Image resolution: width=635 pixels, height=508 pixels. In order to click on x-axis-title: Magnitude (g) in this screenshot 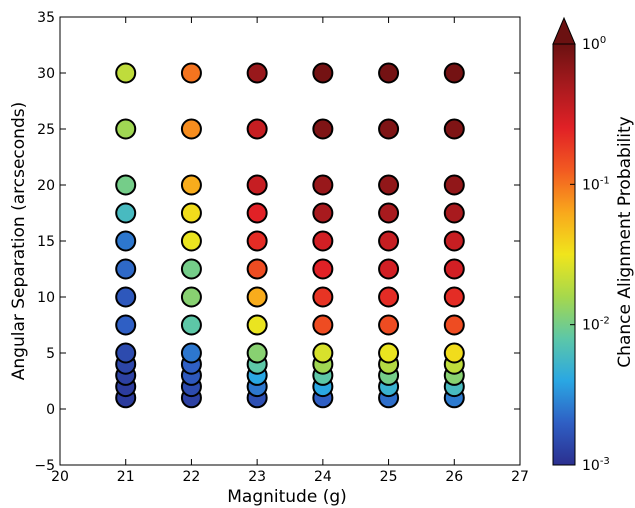, I will do `click(287, 497)`.